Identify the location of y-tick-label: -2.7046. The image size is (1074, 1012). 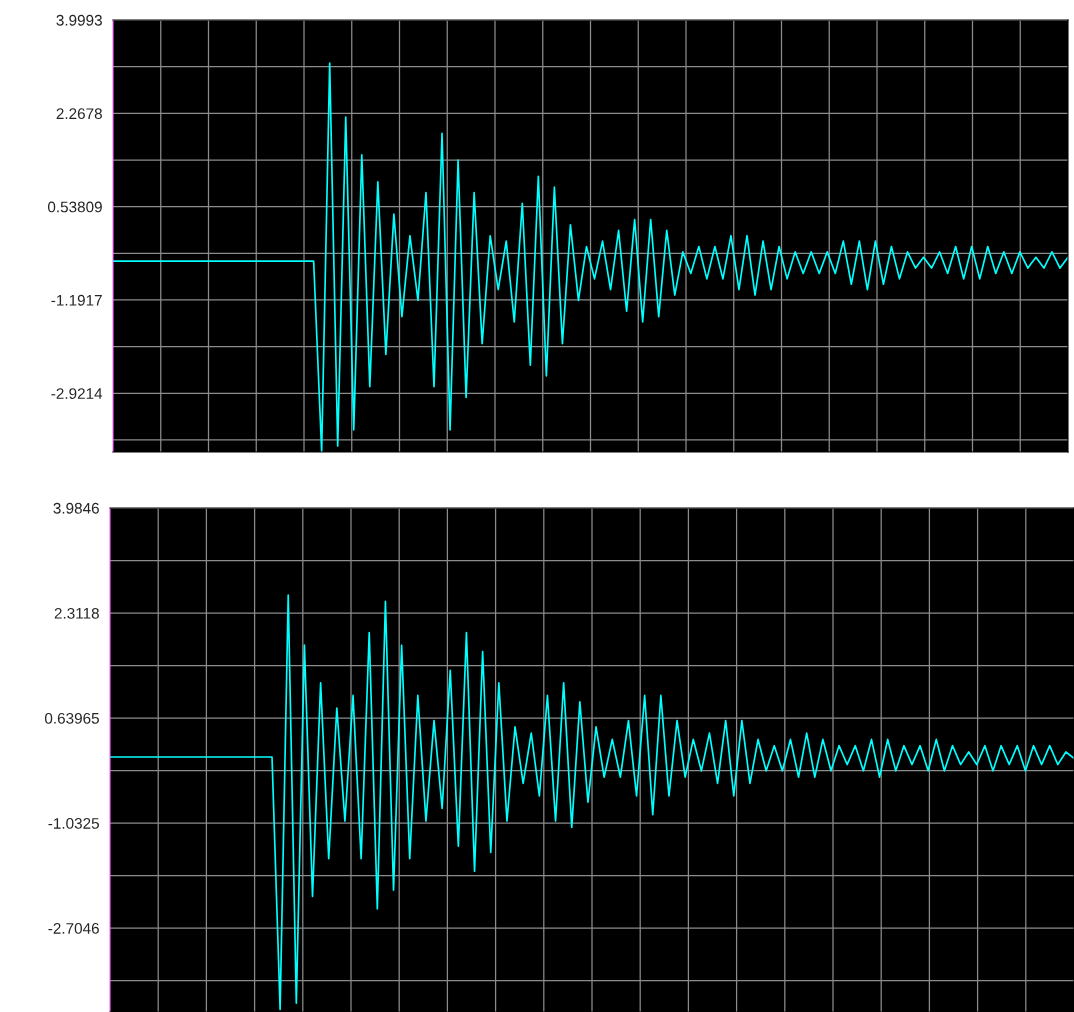
(73, 928).